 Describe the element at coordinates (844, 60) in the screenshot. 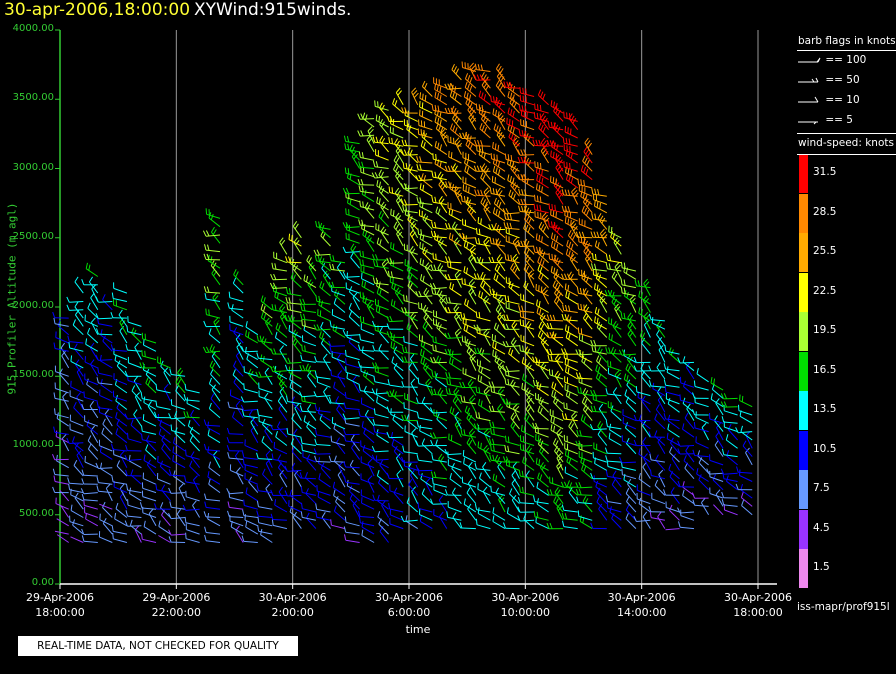

I see `barb-legend-label: == 100` at that location.